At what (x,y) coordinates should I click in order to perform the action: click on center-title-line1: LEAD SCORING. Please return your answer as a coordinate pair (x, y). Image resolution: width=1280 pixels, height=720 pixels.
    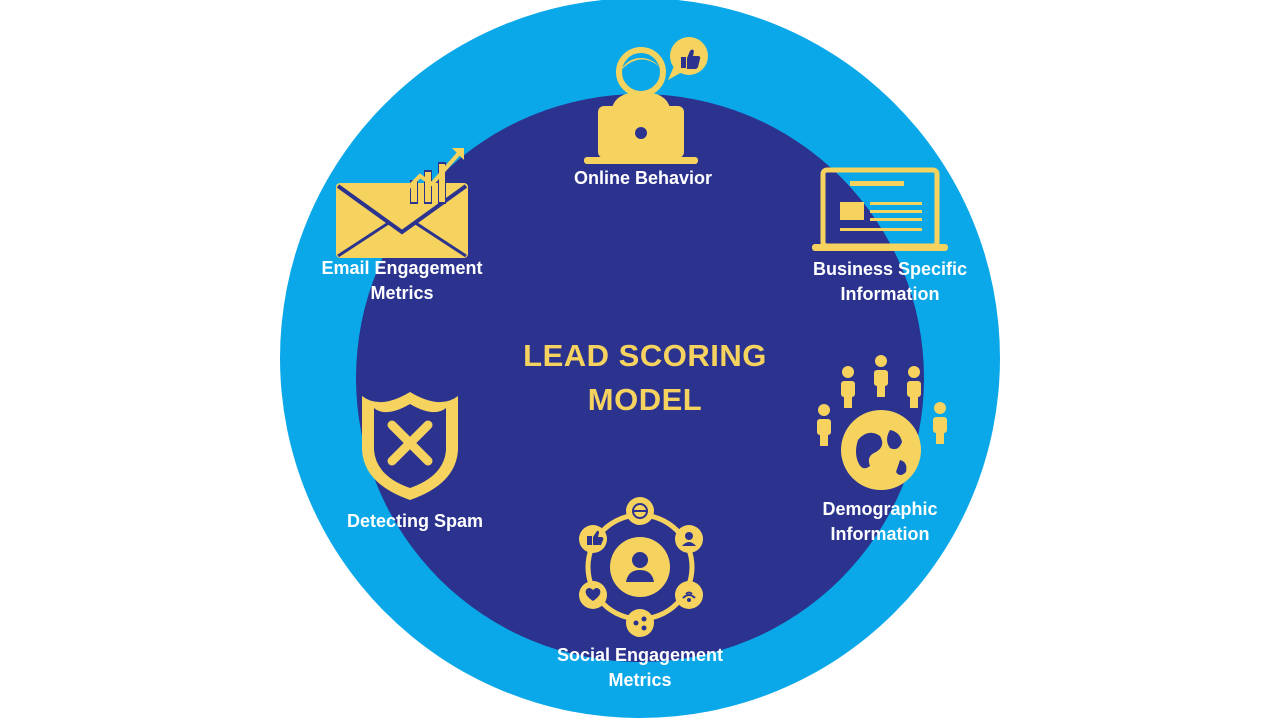
    Looking at the image, I should click on (645, 355).